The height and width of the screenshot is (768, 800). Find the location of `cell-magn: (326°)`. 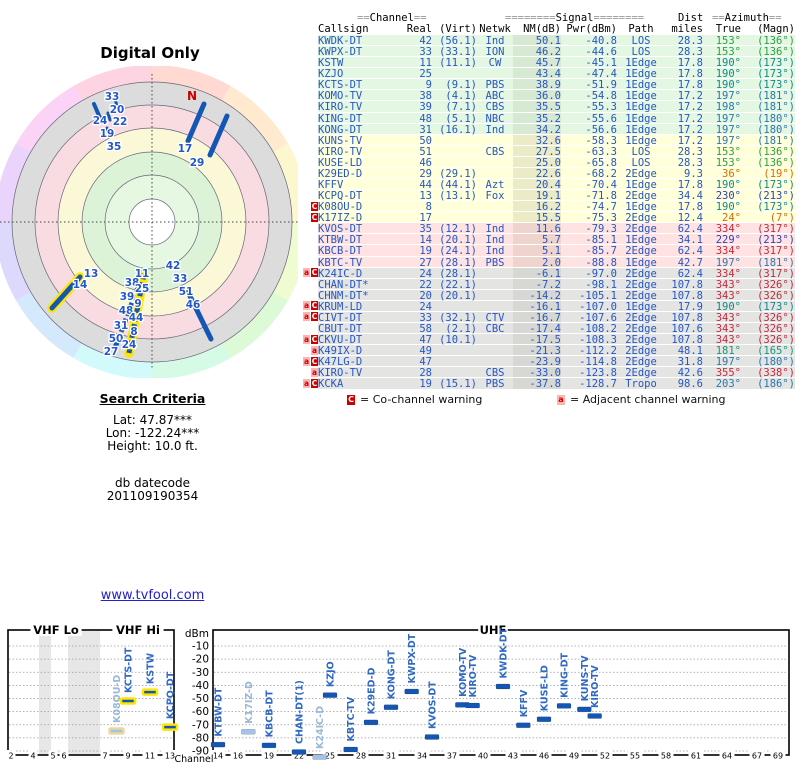

cell-magn: (326°) is located at coordinates (768, 317).